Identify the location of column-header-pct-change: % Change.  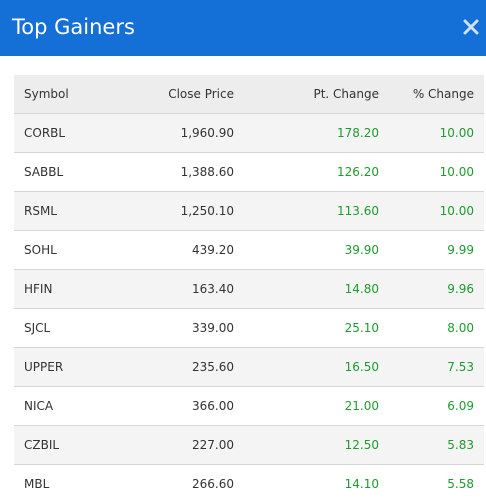
(443, 93).